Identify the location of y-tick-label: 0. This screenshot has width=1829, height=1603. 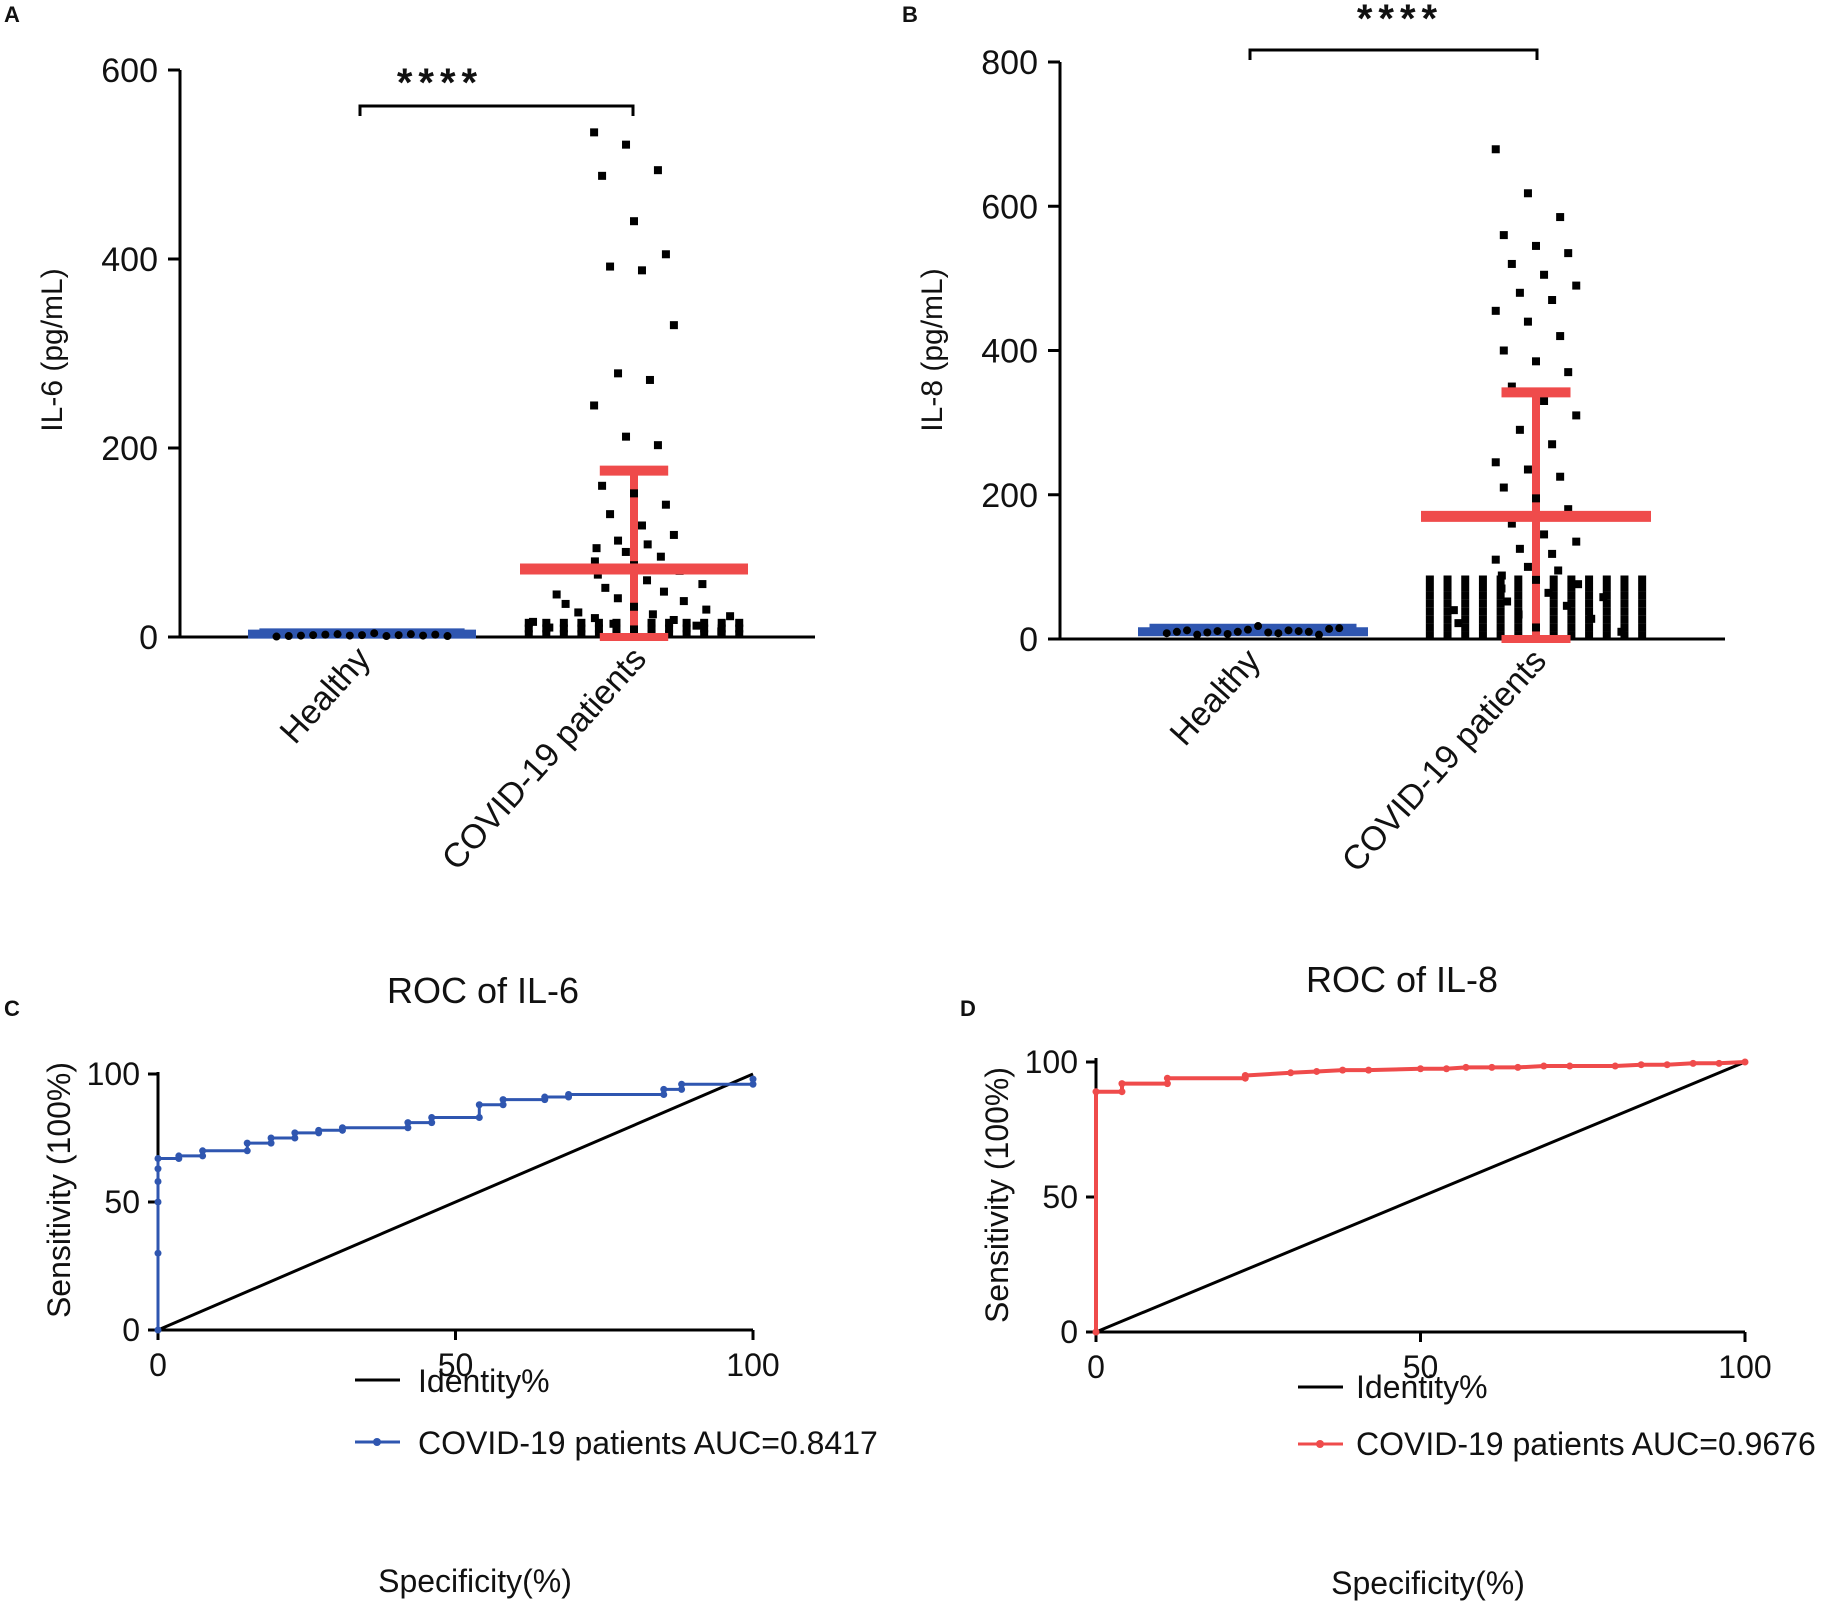
(1069, 1332).